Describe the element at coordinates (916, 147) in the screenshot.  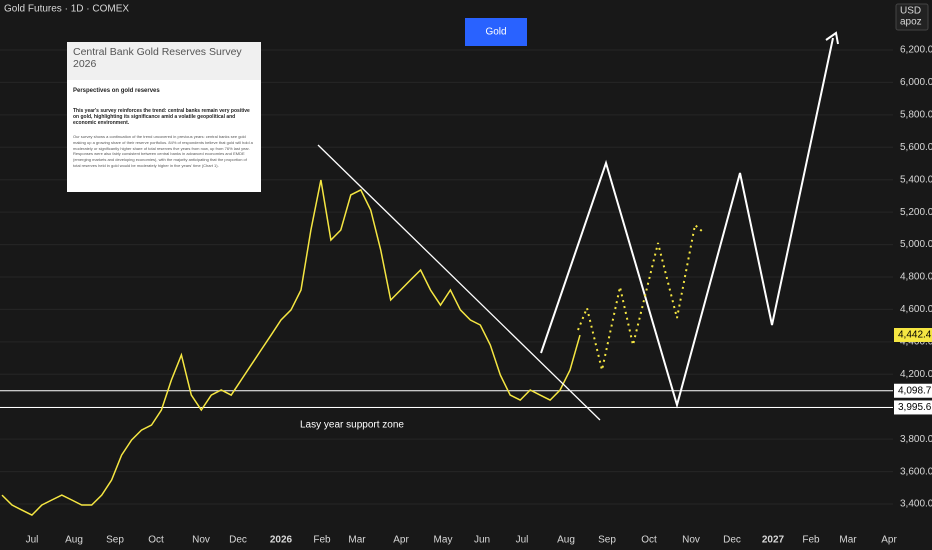
I see `y-tick-label: 5,600.0` at that location.